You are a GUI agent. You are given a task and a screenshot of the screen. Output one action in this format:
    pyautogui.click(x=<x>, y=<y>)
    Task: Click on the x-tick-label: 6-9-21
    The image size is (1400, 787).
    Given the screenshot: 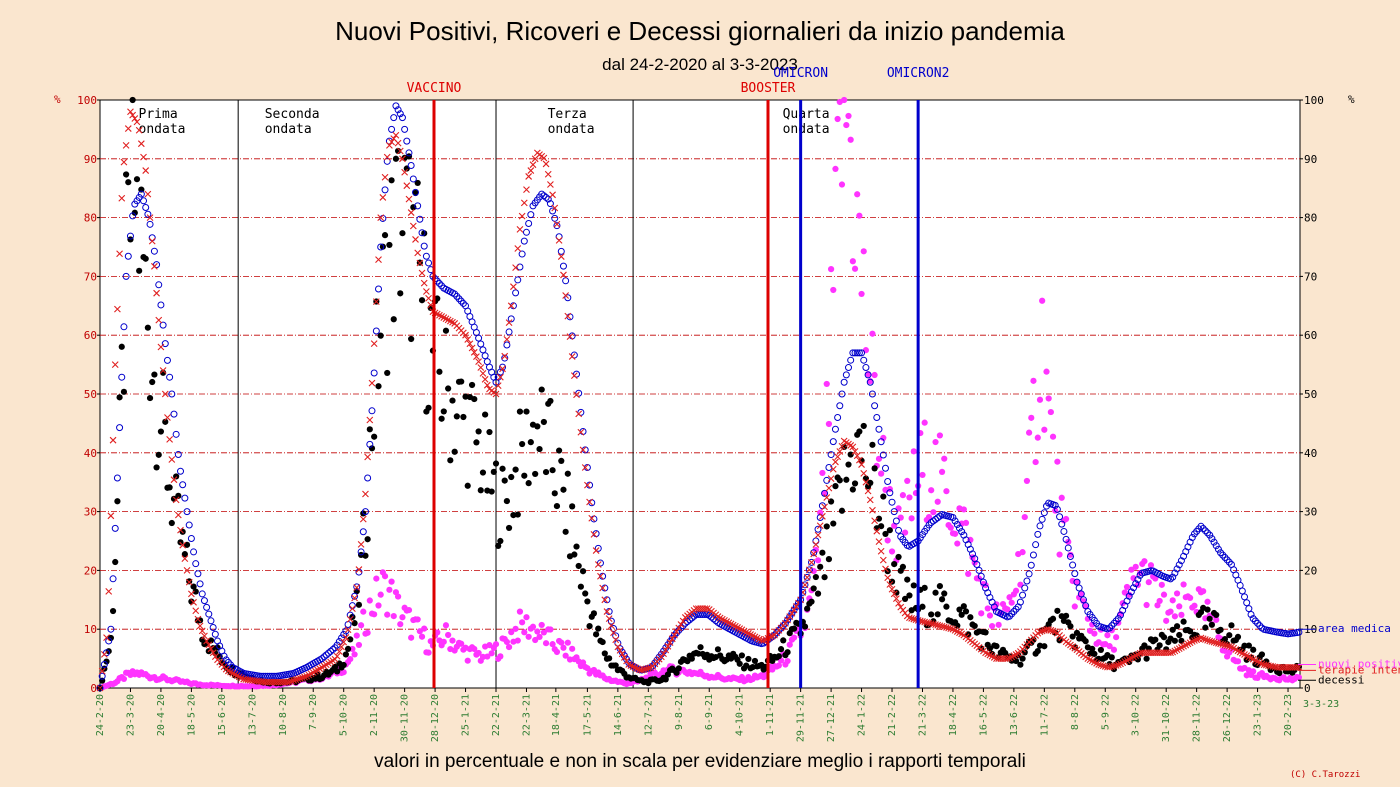 What is the action you would take?
    pyautogui.click(x=709, y=712)
    